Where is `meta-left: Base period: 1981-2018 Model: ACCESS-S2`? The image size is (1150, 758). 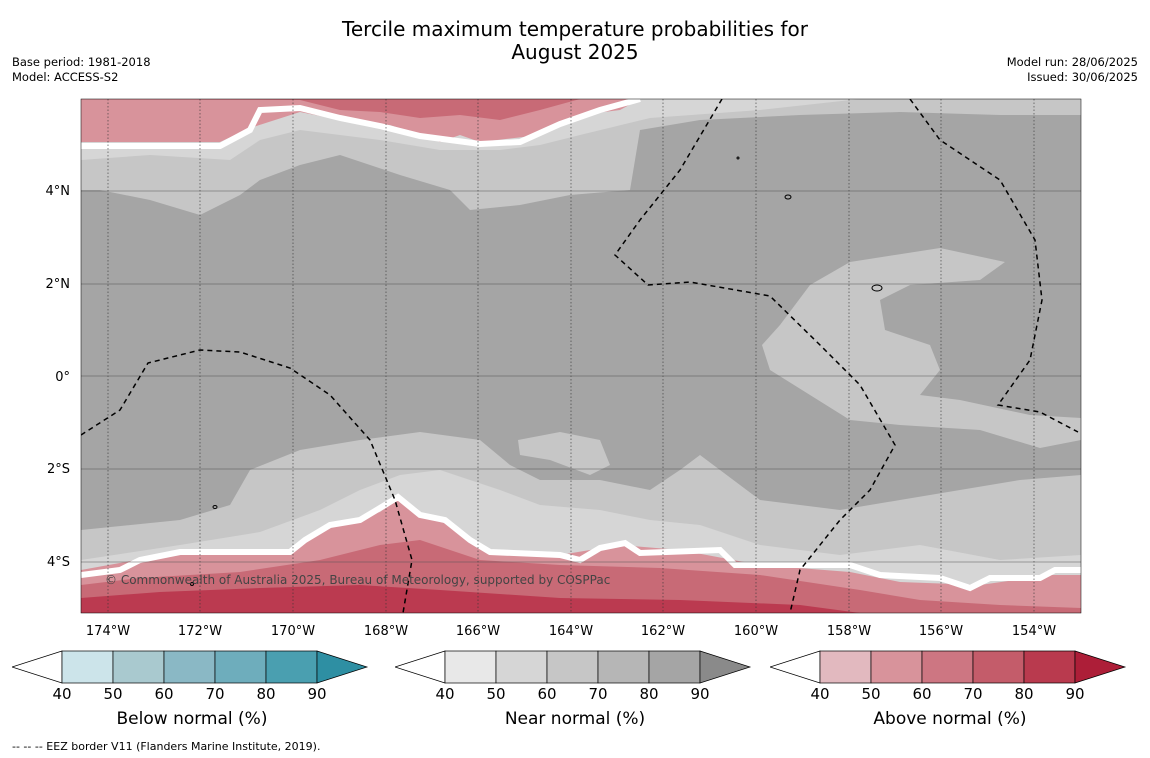
meta-left: Base period: 1981-2018 Model: ACCESS-S2 is located at coordinates (81, 70).